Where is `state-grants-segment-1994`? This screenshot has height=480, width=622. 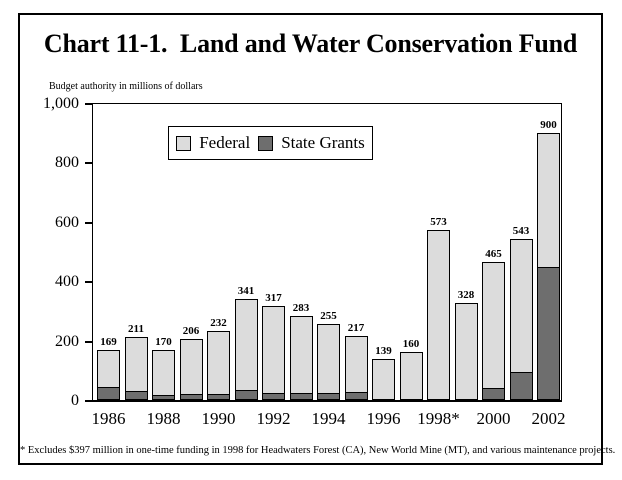
state-grants-segment-1994 is located at coordinates (328, 396).